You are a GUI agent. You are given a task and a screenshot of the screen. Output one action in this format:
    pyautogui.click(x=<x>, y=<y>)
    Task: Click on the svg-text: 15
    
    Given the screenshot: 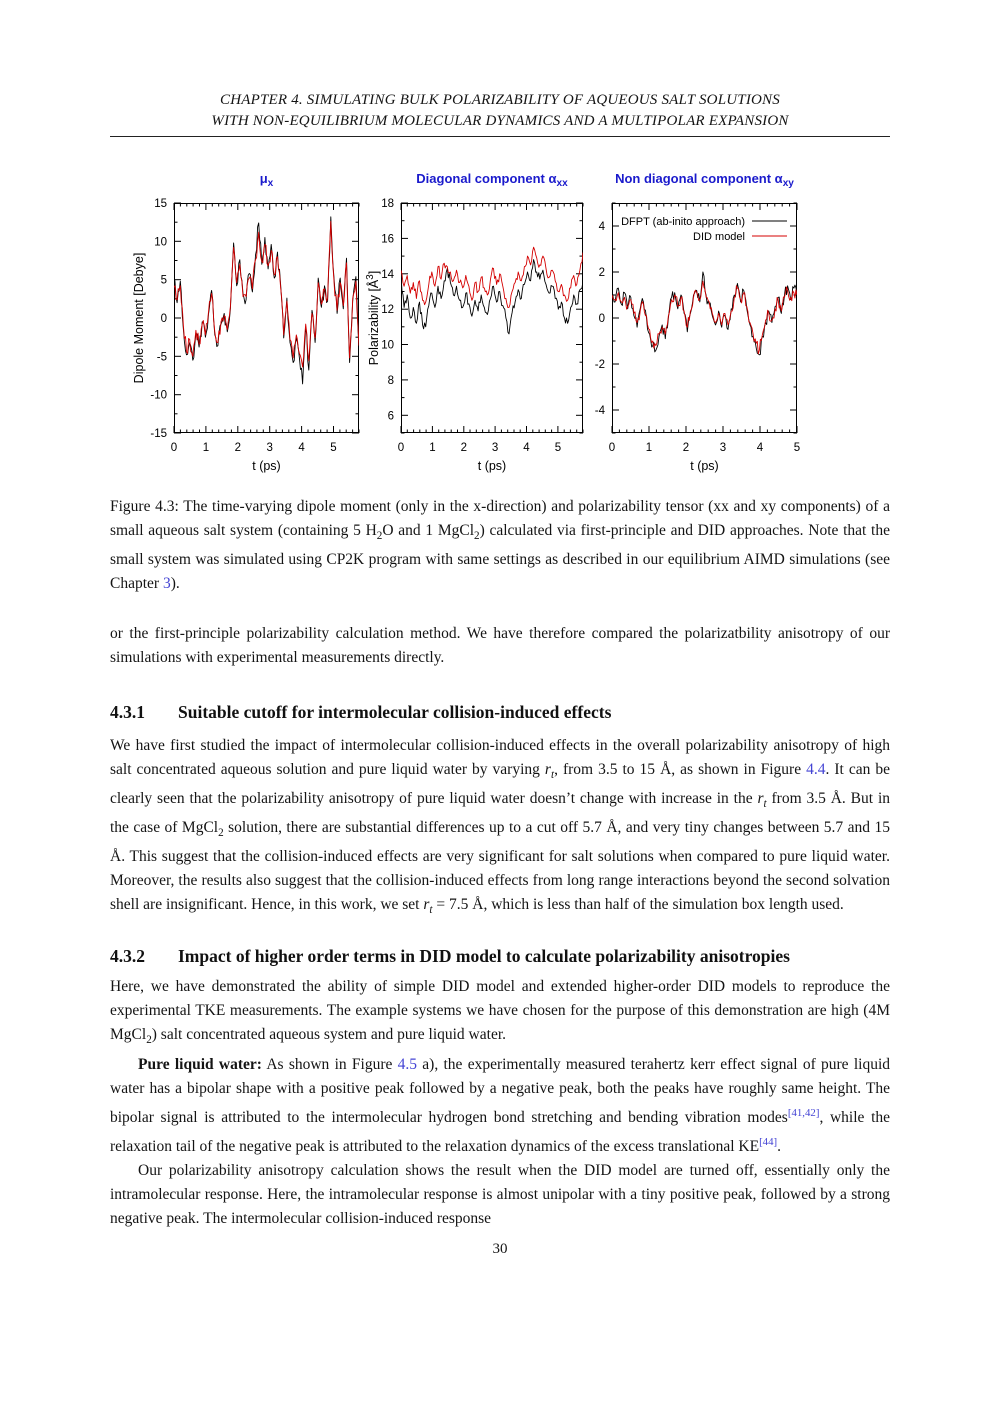 What is the action you would take?
    pyautogui.click(x=160, y=204)
    